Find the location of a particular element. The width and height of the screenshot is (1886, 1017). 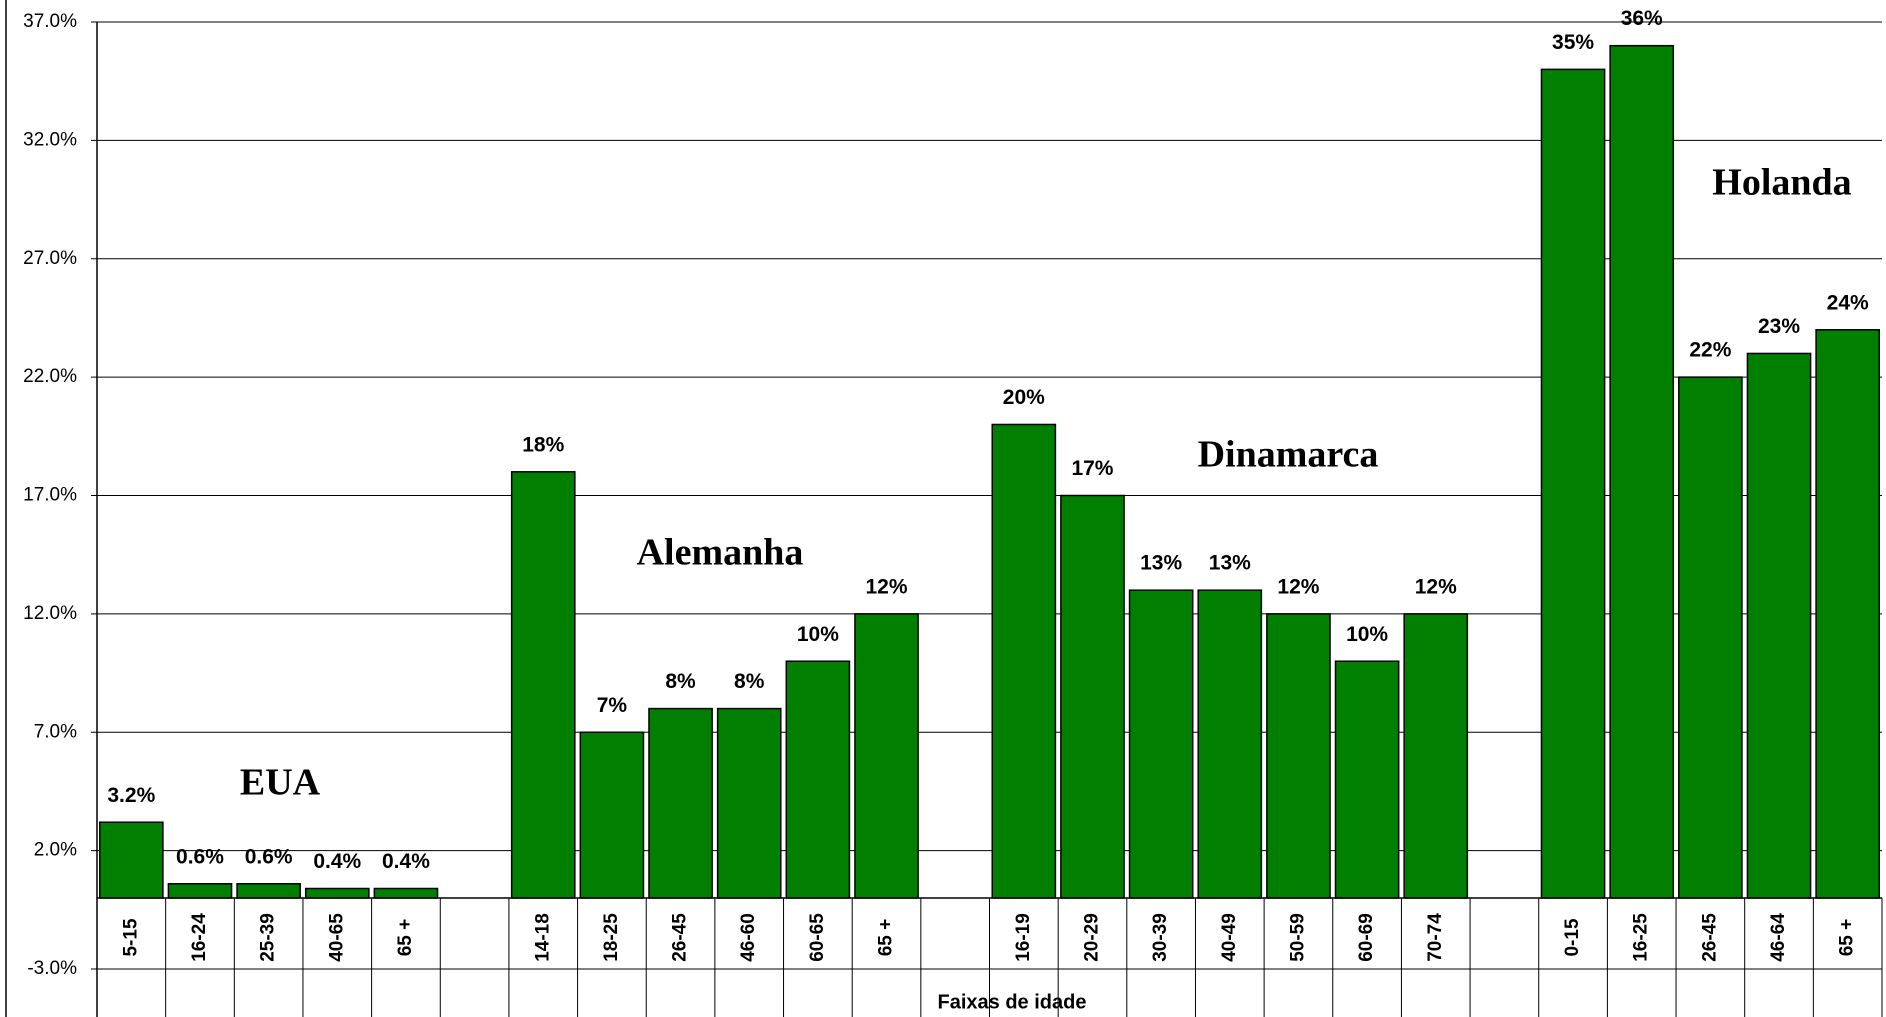

x-tick-label: 46-64 is located at coordinates (1778, 937).